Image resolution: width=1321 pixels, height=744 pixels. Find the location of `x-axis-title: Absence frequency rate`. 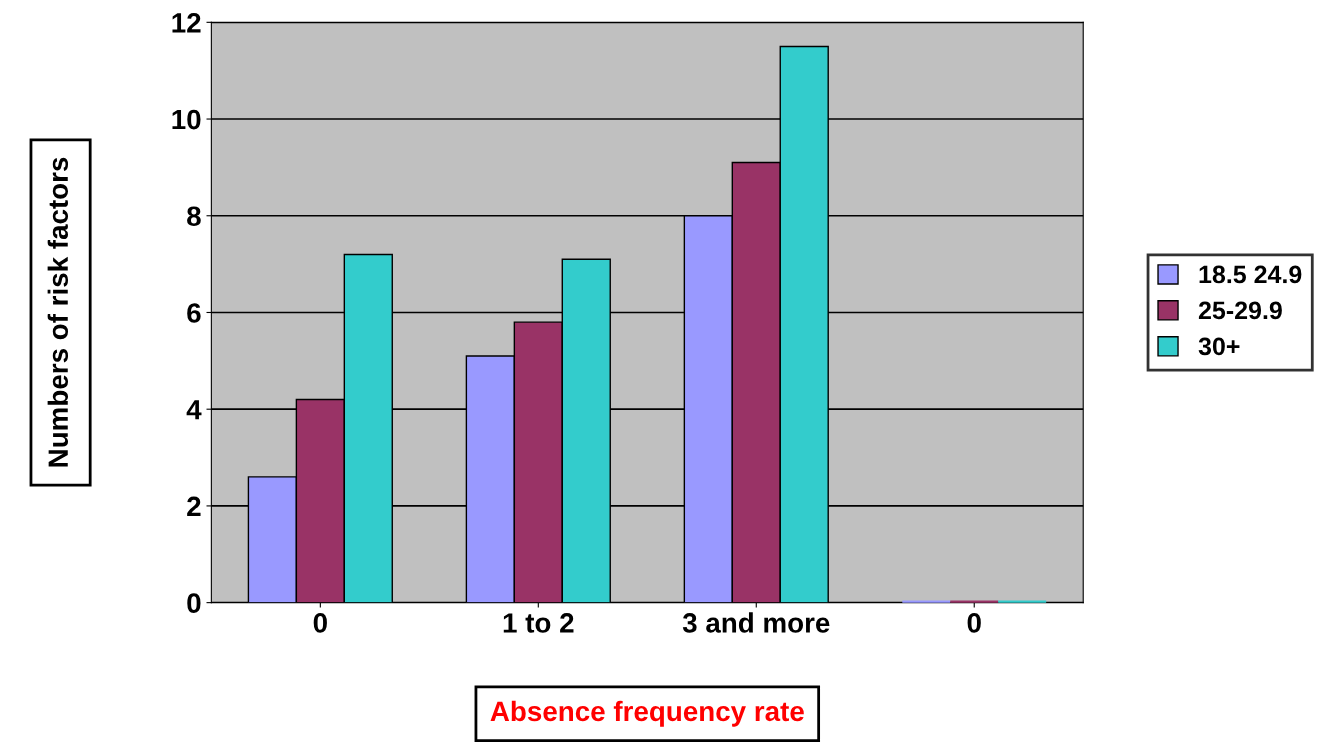

x-axis-title: Absence frequency rate is located at coordinates (647, 713).